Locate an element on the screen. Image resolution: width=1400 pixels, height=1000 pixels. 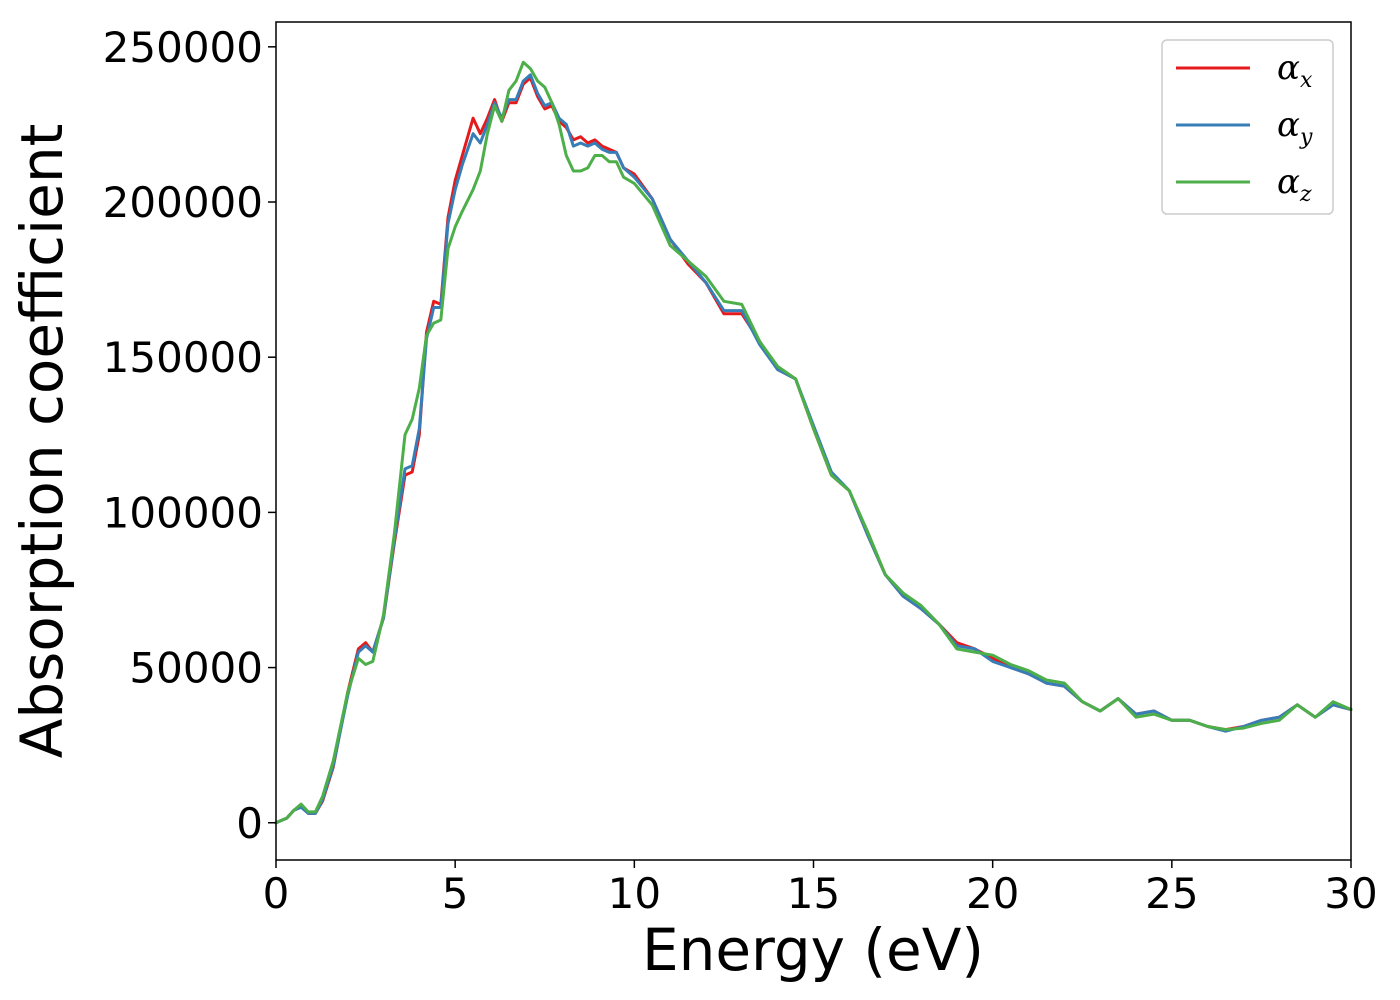
y-axis: 0 50000 100000 150000 200000 250000 is located at coordinates (189, 435).